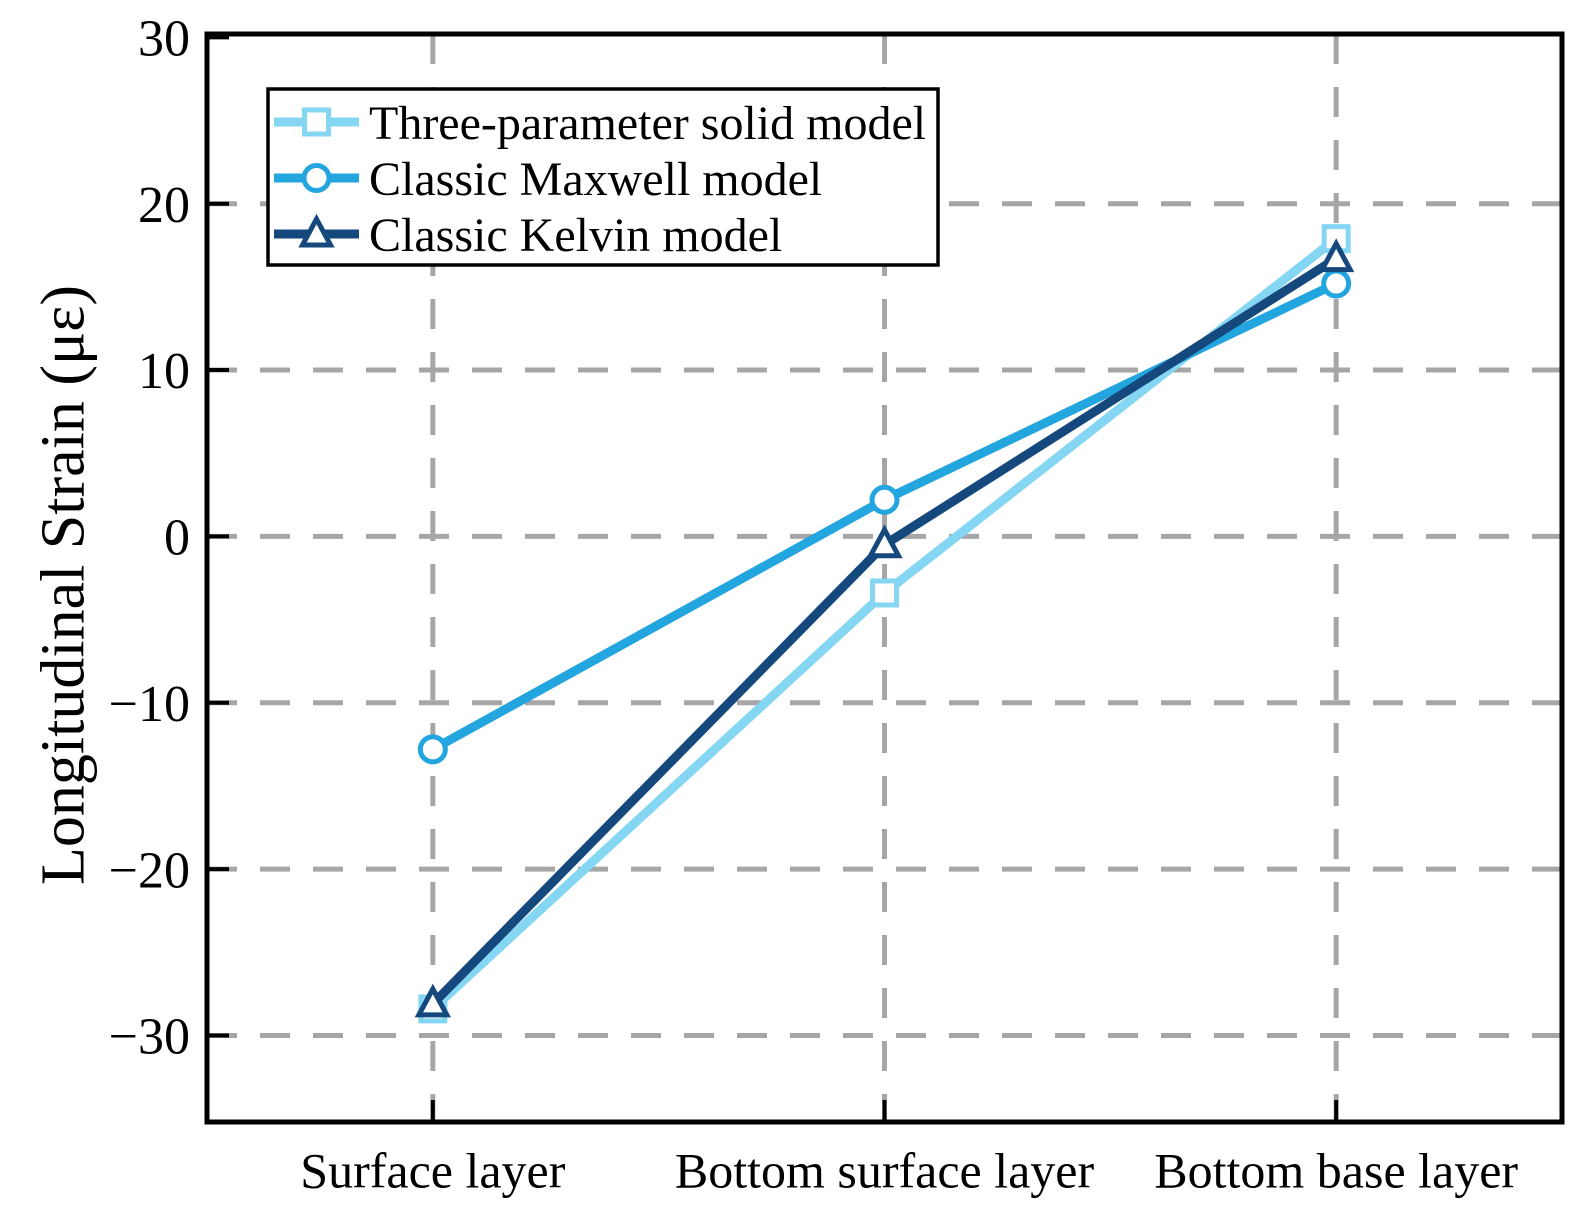 This screenshot has width=1595, height=1209. I want to click on y-tick-label: 0, so click(177, 538).